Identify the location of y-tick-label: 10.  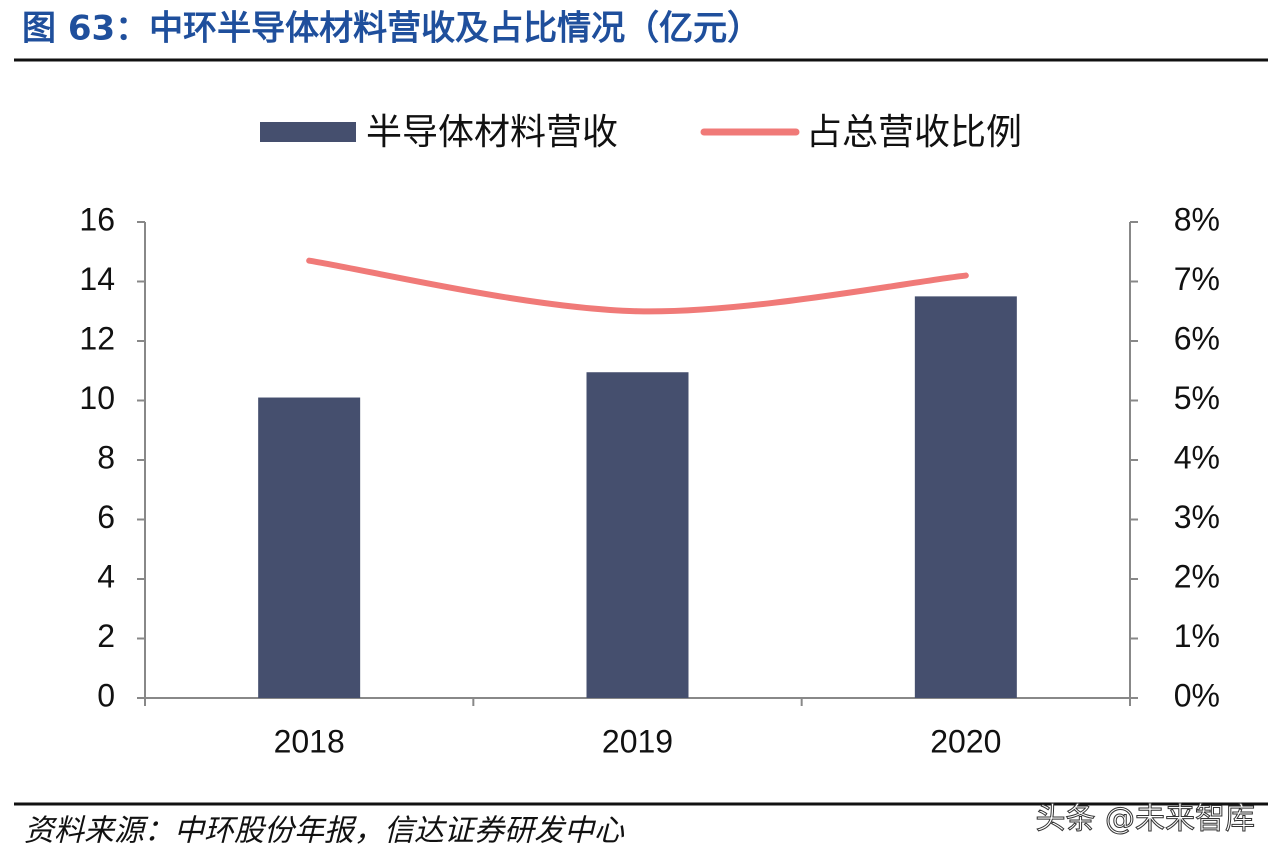
(97, 398).